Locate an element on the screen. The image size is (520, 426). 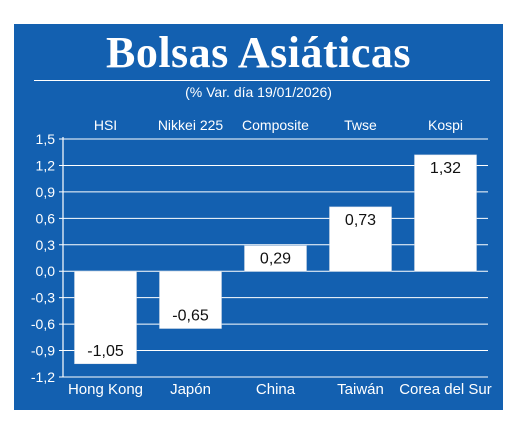
y-tick-label: 0,0 is located at coordinates (46, 271).